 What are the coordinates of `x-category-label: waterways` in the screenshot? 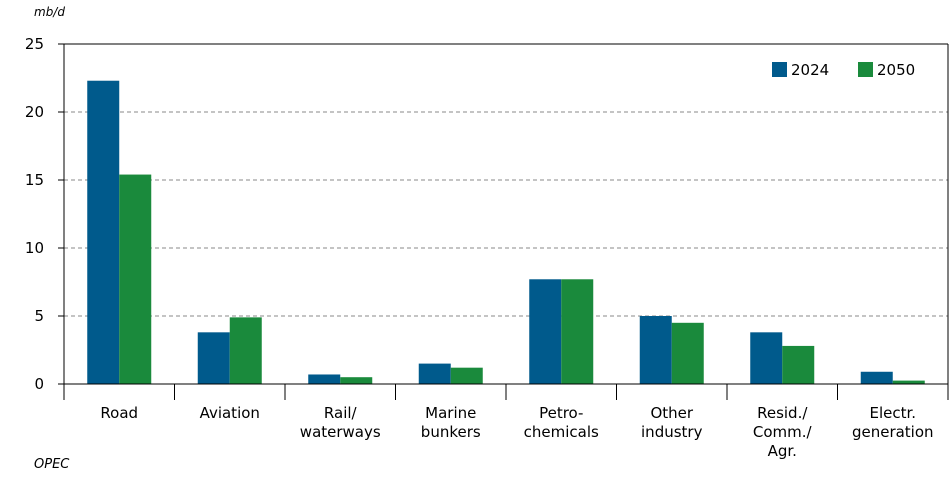 It's located at (340, 432).